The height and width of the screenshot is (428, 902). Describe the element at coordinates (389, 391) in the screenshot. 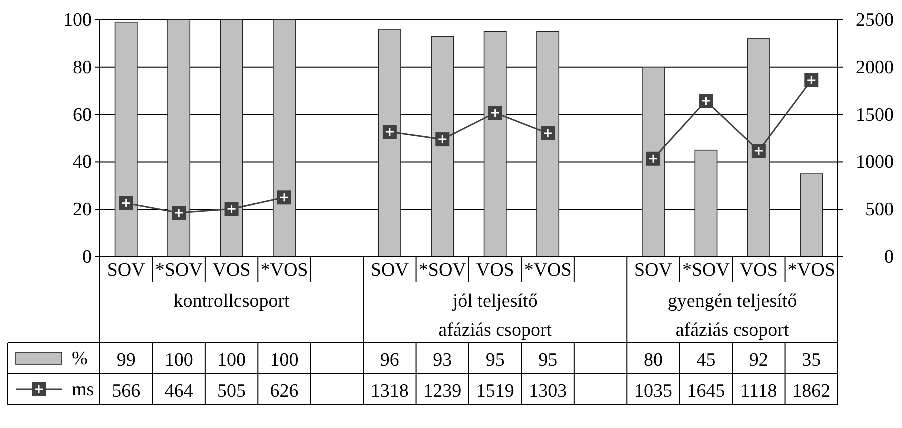

I see `data-label: 1318` at that location.